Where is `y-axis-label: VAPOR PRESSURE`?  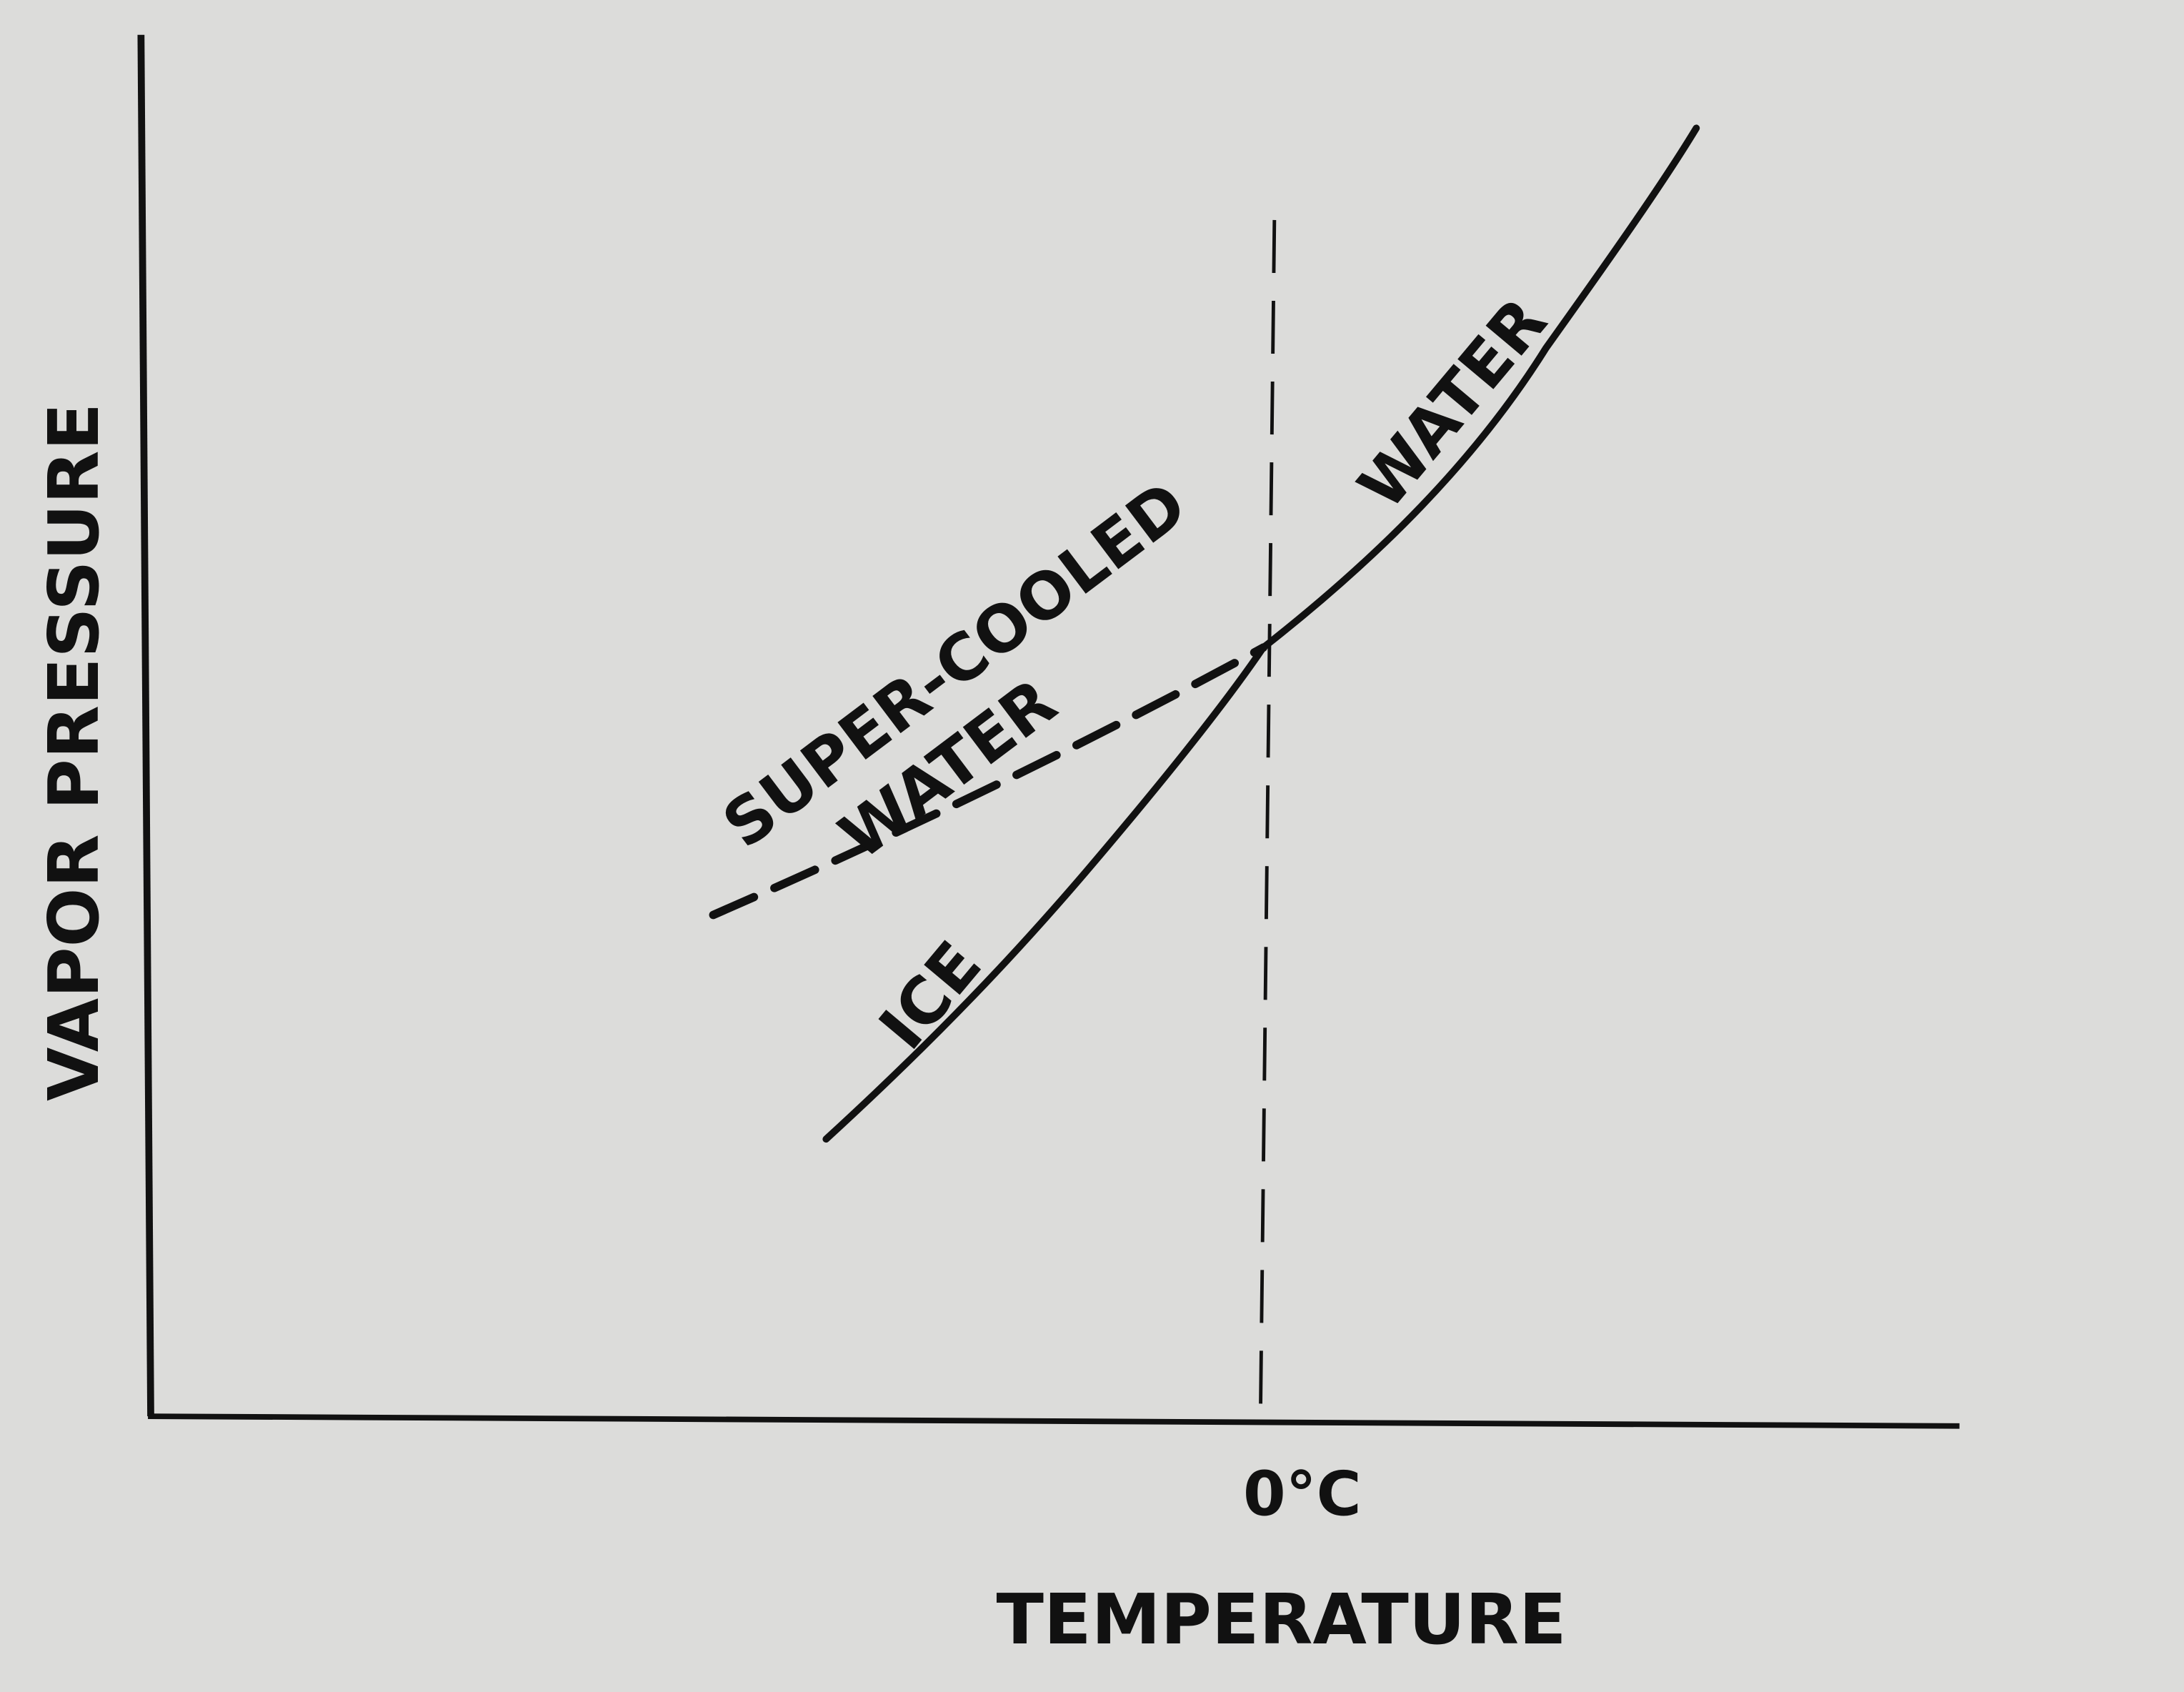
y-axis-label: VAPOR PRESSURE is located at coordinates (74, 752).